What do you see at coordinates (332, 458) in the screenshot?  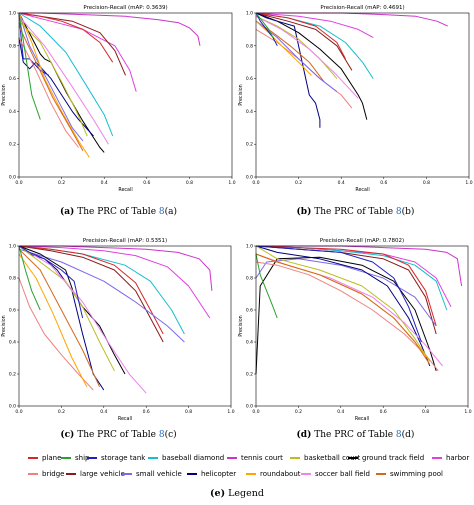 I see `legend-label: basketball court` at bounding box center [332, 458].